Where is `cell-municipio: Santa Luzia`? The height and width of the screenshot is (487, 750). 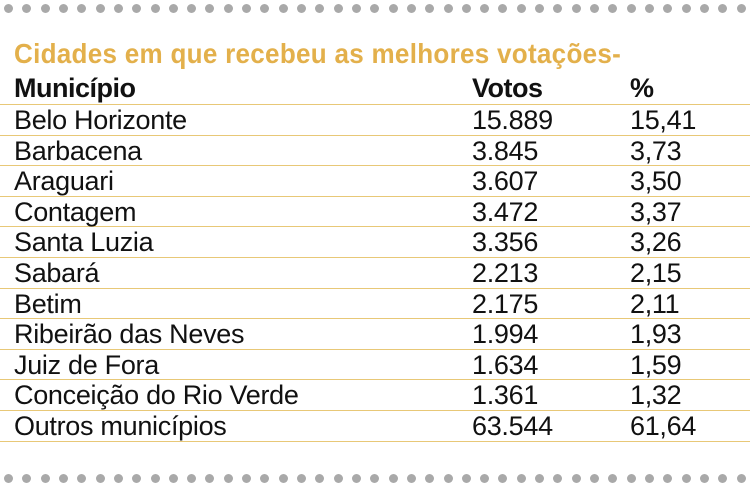
cell-municipio: Santa Luzia is located at coordinates (84, 242).